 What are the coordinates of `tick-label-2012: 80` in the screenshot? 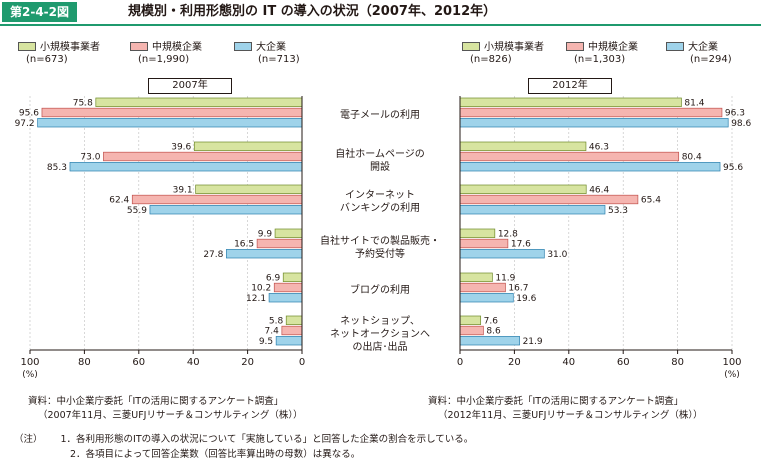 It's located at (677, 362).